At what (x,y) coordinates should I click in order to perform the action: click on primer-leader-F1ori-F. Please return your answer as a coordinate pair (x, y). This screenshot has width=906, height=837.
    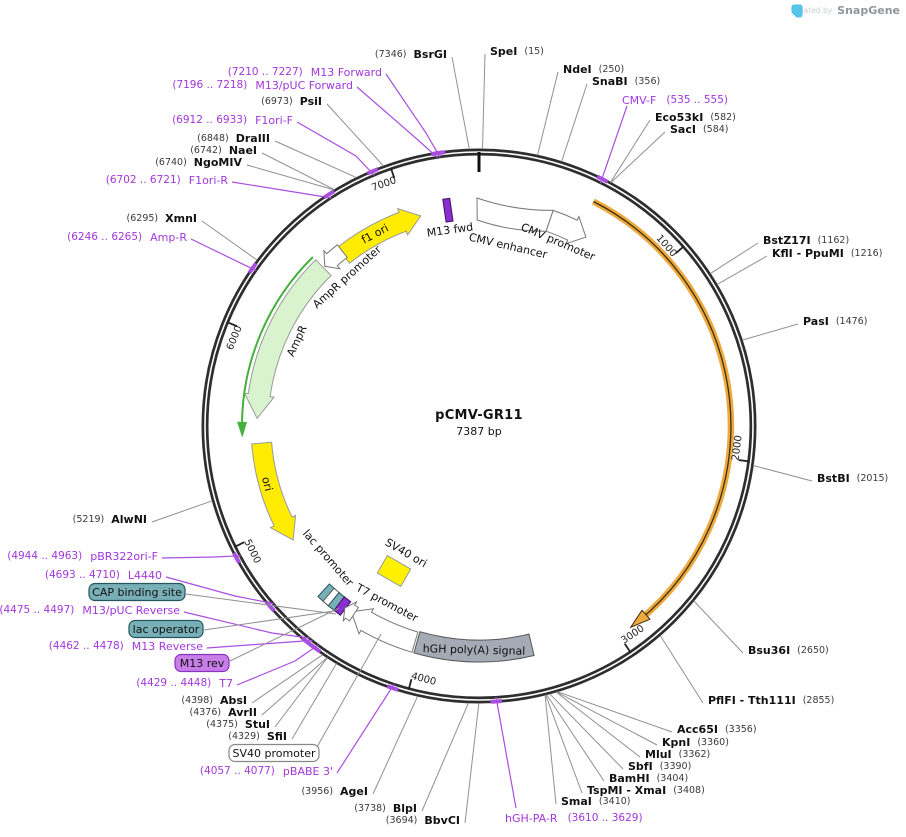
    Looking at the image, I should click on (335, 148).